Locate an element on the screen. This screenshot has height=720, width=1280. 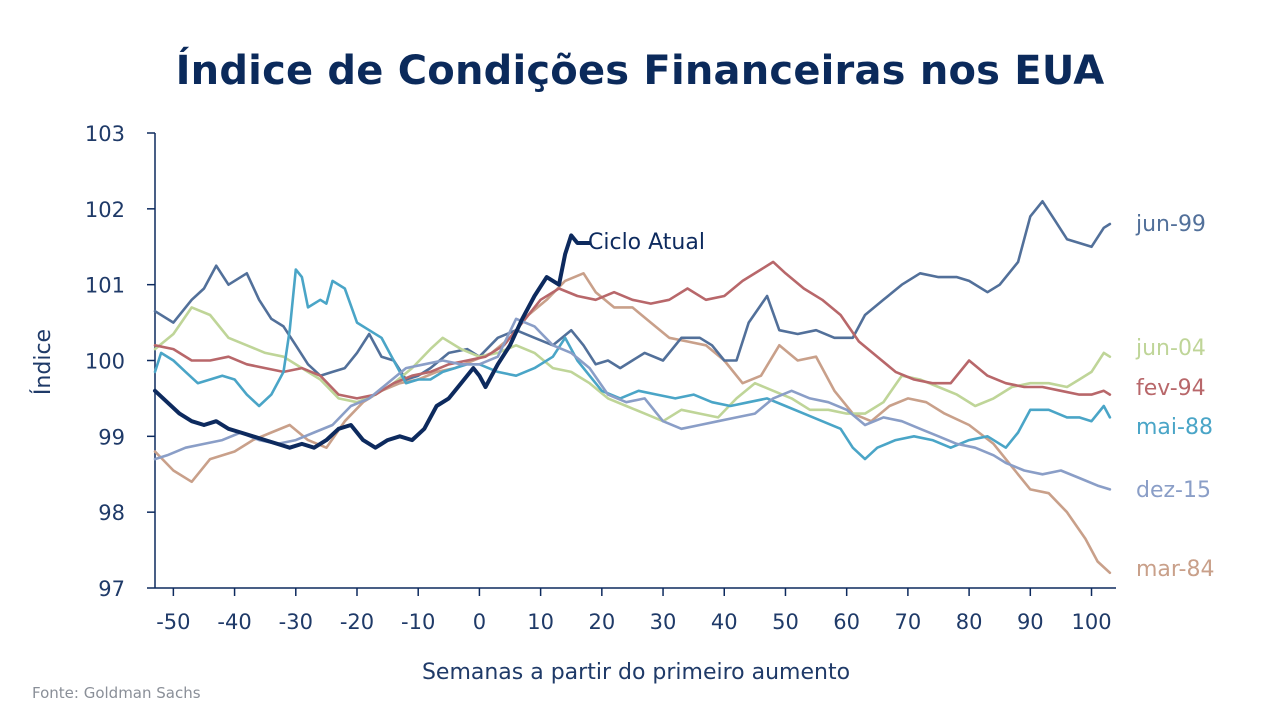
x-tick-label: 80 is located at coordinates (969, 622).